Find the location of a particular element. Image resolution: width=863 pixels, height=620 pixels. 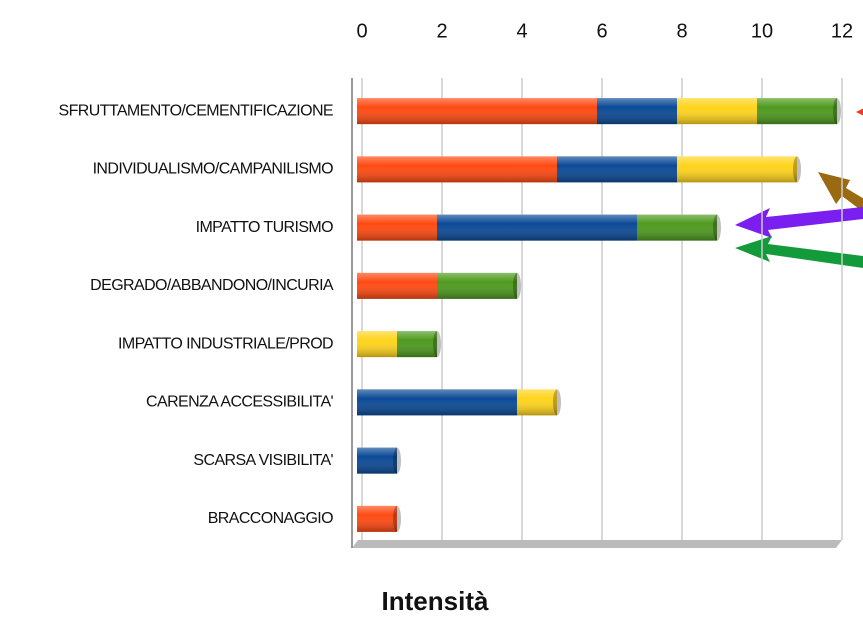

arrows is located at coordinates (799, 188).